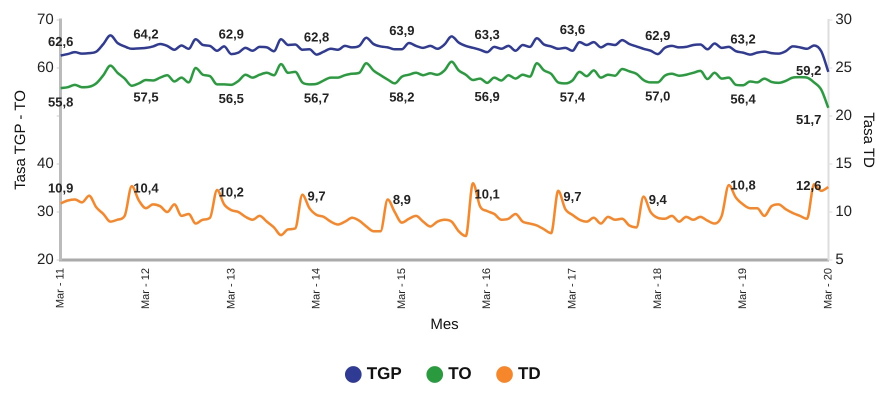 The height and width of the screenshot is (401, 893). What do you see at coordinates (146, 96) in the screenshot?
I see `data-label: 57,5` at bounding box center [146, 96].